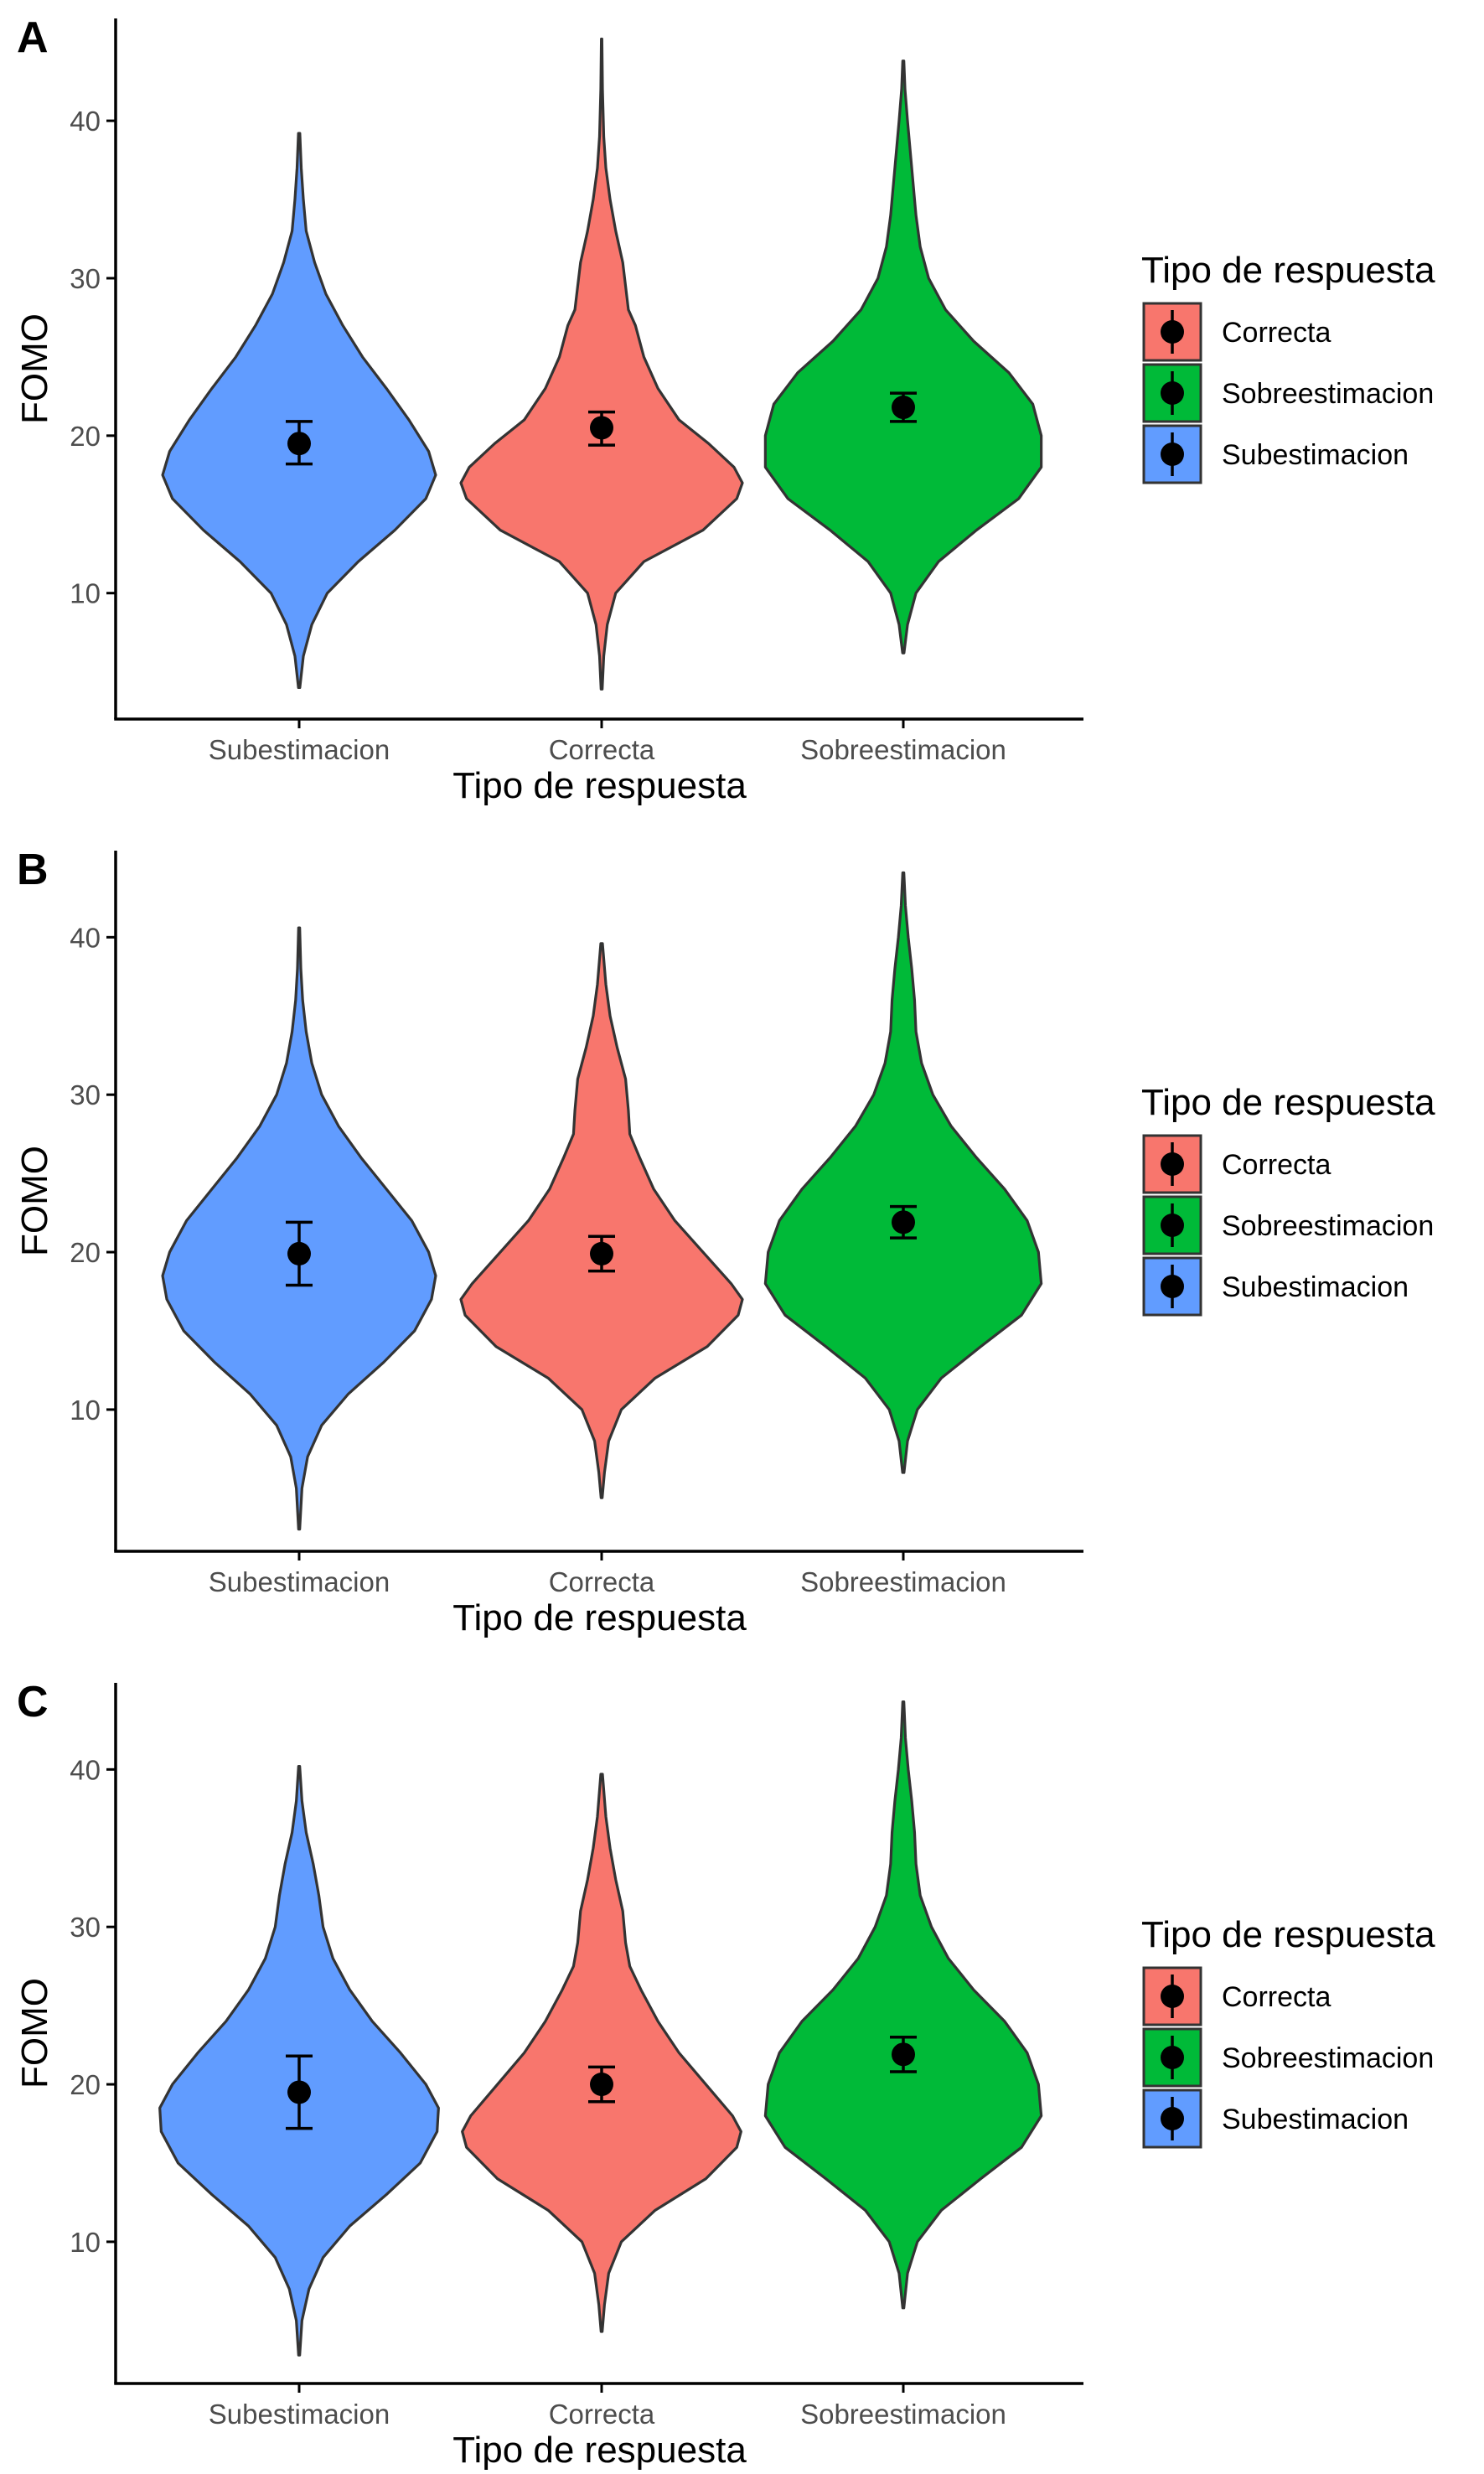 Image resolution: width=1484 pixels, height=2474 pixels. What do you see at coordinates (299, 411) in the screenshot?
I see `violin-subestimacion` at bounding box center [299, 411].